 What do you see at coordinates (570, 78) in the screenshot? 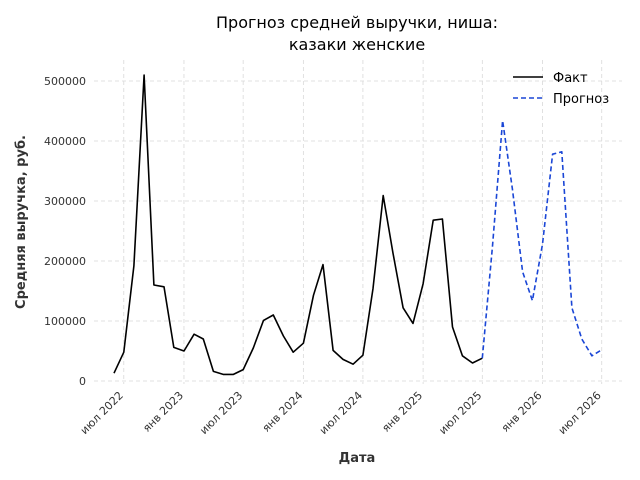
I see `legend-label-fact: Факт` at bounding box center [570, 78].